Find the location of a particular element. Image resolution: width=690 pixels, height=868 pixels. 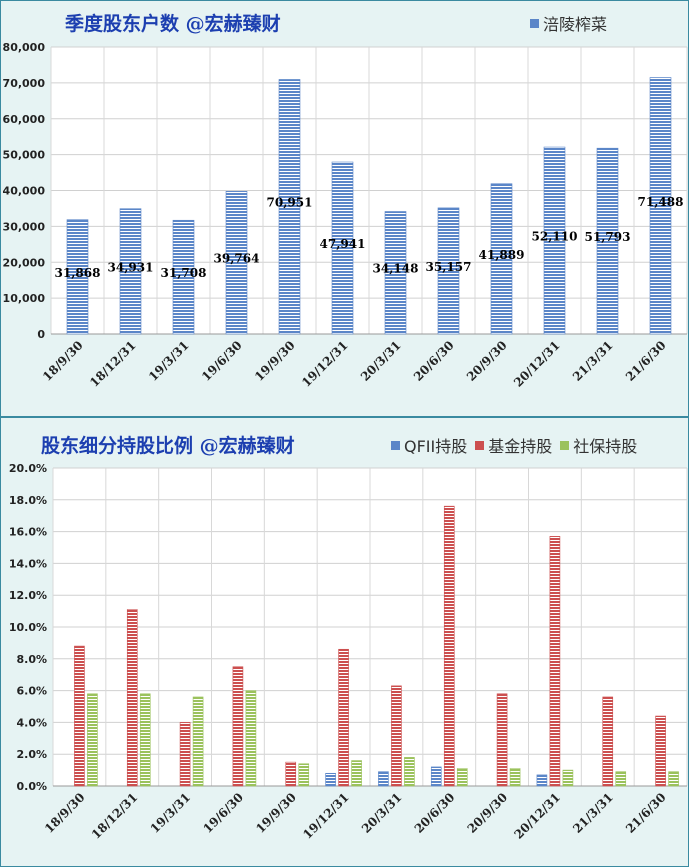

legend-swatch-red is located at coordinates (480, 445).